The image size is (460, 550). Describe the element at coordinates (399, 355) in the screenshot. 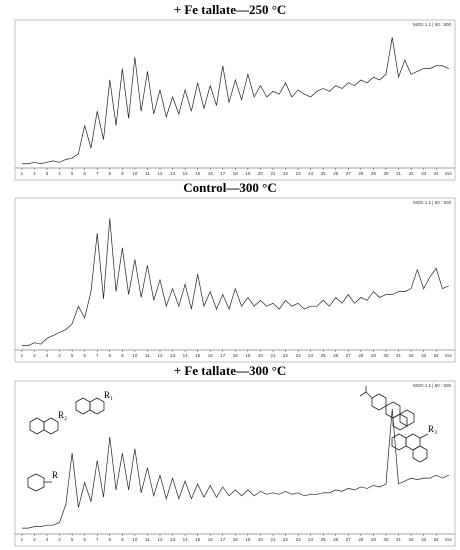

I see `x-tick-label: 31` at that location.